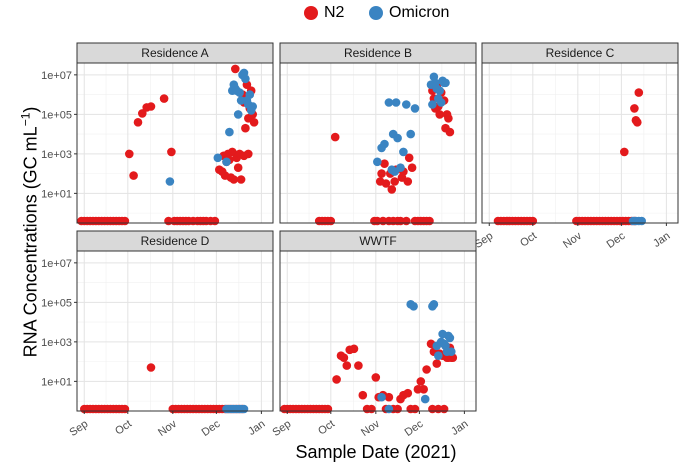 This screenshot has width=685, height=467. Describe the element at coordinates (580, 53) in the screenshot. I see `panel-title-residence-c: Residence C` at that location.